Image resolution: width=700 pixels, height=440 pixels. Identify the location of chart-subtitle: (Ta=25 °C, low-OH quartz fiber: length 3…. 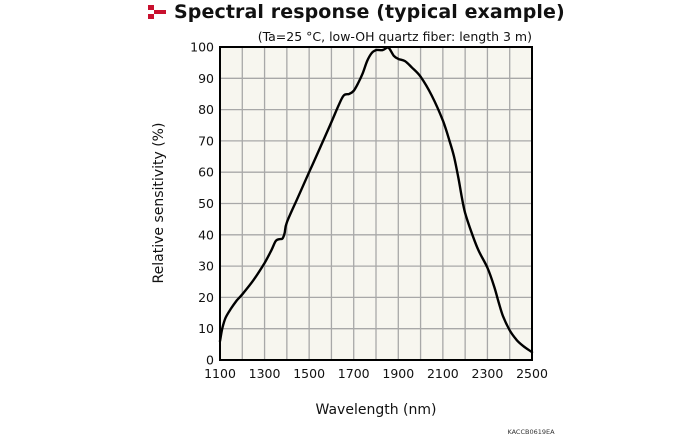
(395, 36).